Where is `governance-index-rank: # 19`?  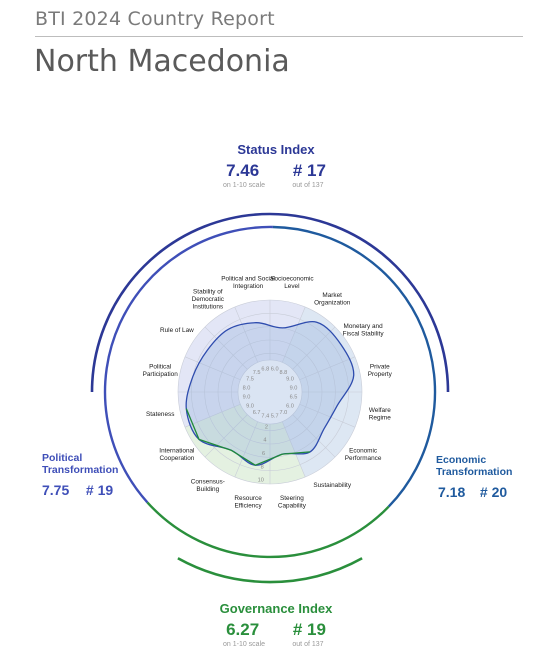
governance-index-rank: # 19 is located at coordinates (309, 629).